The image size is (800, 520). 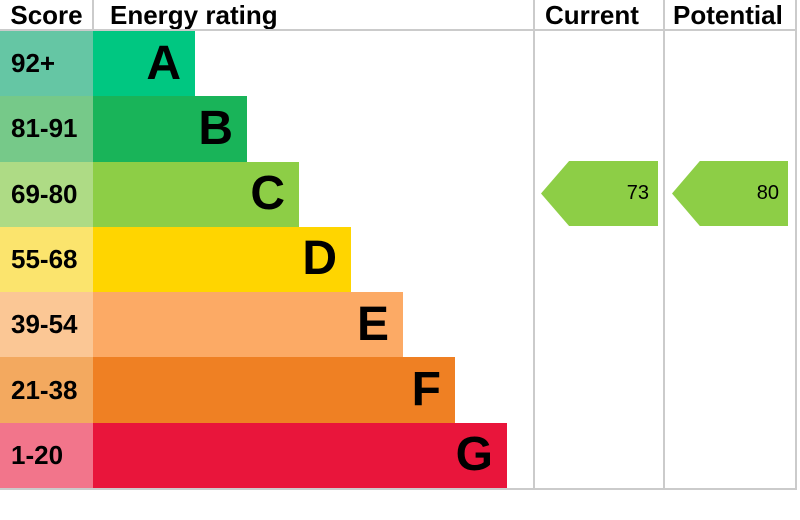 I want to click on band-bar-a: A, so click(x=144, y=64).